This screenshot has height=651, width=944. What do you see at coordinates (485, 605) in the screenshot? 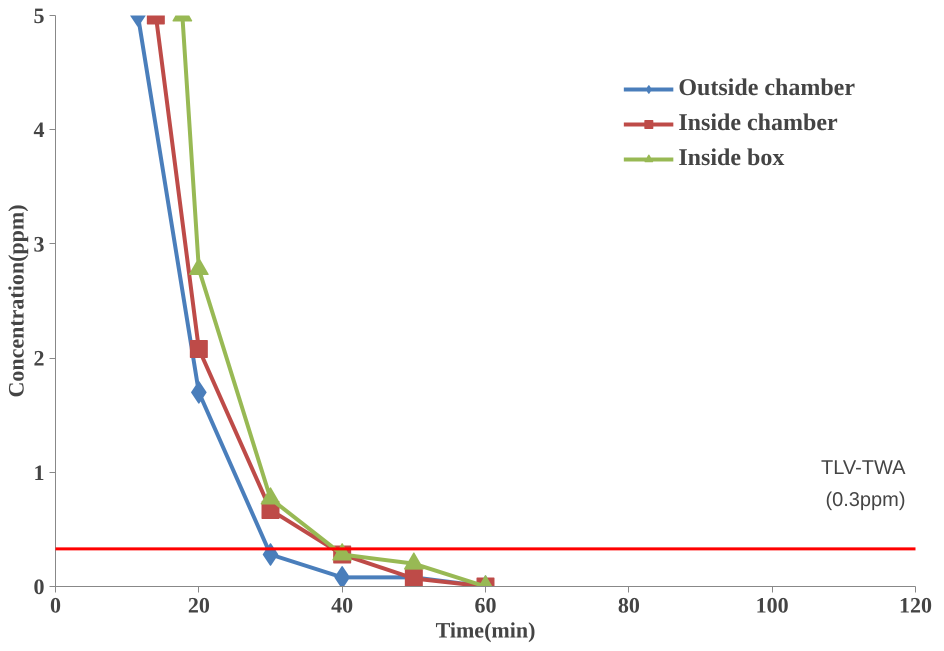
I see `x-tick-label: 60` at bounding box center [485, 605].